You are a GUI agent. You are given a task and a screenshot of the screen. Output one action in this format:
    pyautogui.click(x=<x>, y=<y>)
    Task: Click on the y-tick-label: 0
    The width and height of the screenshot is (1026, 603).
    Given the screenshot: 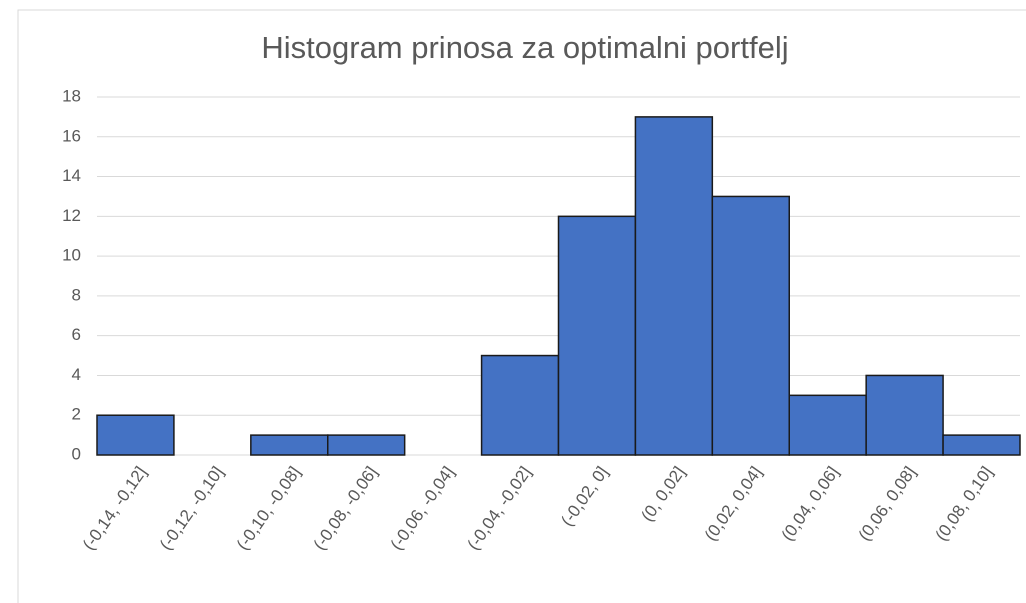 What is the action you would take?
    pyautogui.click(x=76, y=453)
    